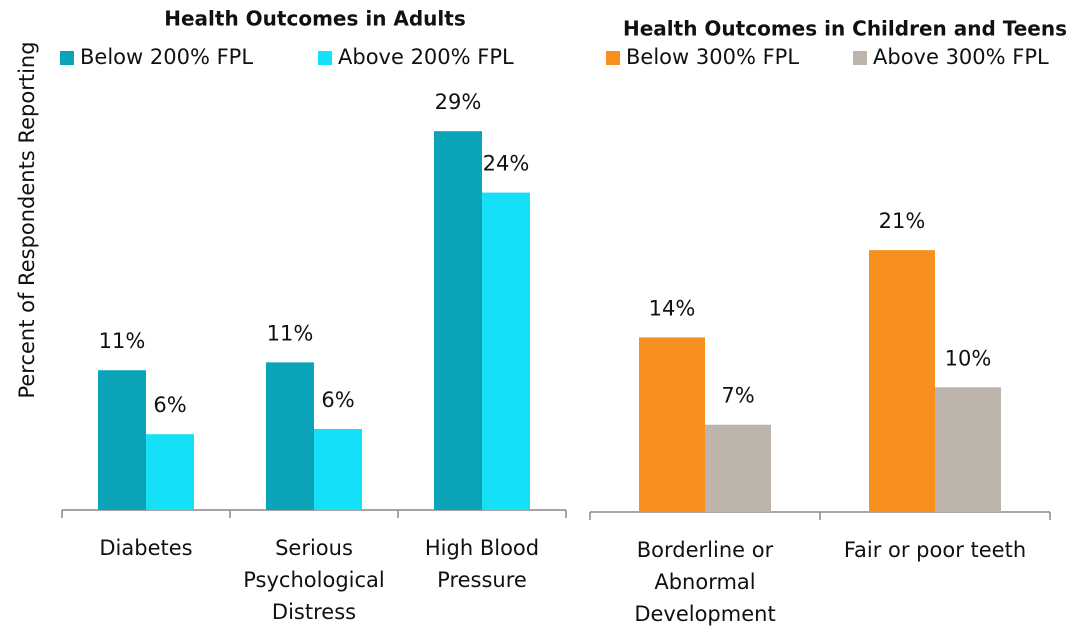 This screenshot has height=637, width=1091. I want to click on data-label: 24%, so click(506, 164).